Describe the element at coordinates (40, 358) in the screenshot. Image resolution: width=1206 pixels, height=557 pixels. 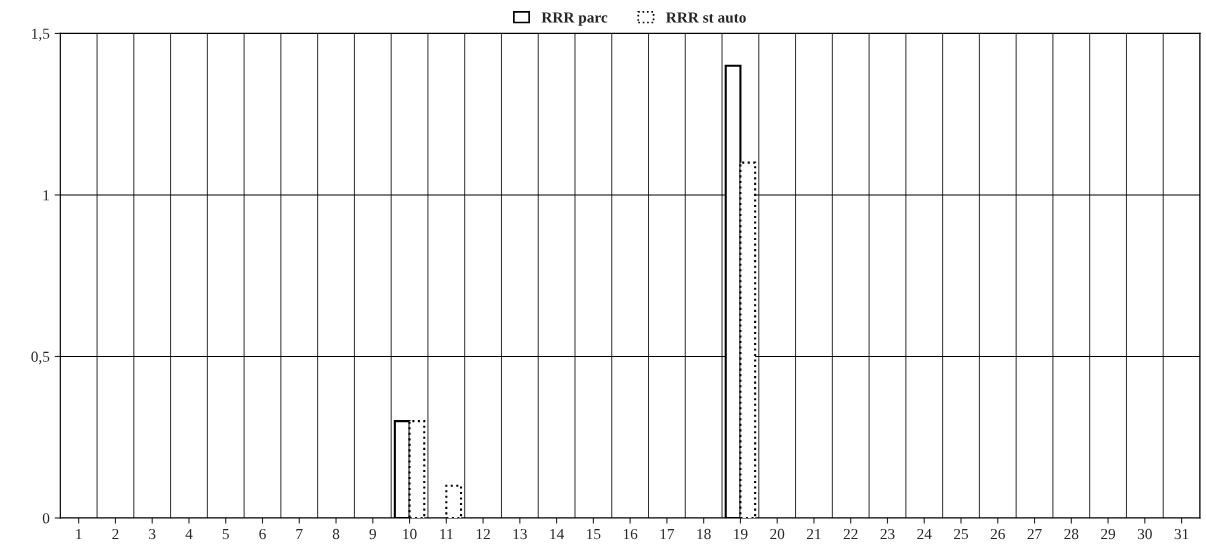
I see `y-tick-label: 0,5` at that location.